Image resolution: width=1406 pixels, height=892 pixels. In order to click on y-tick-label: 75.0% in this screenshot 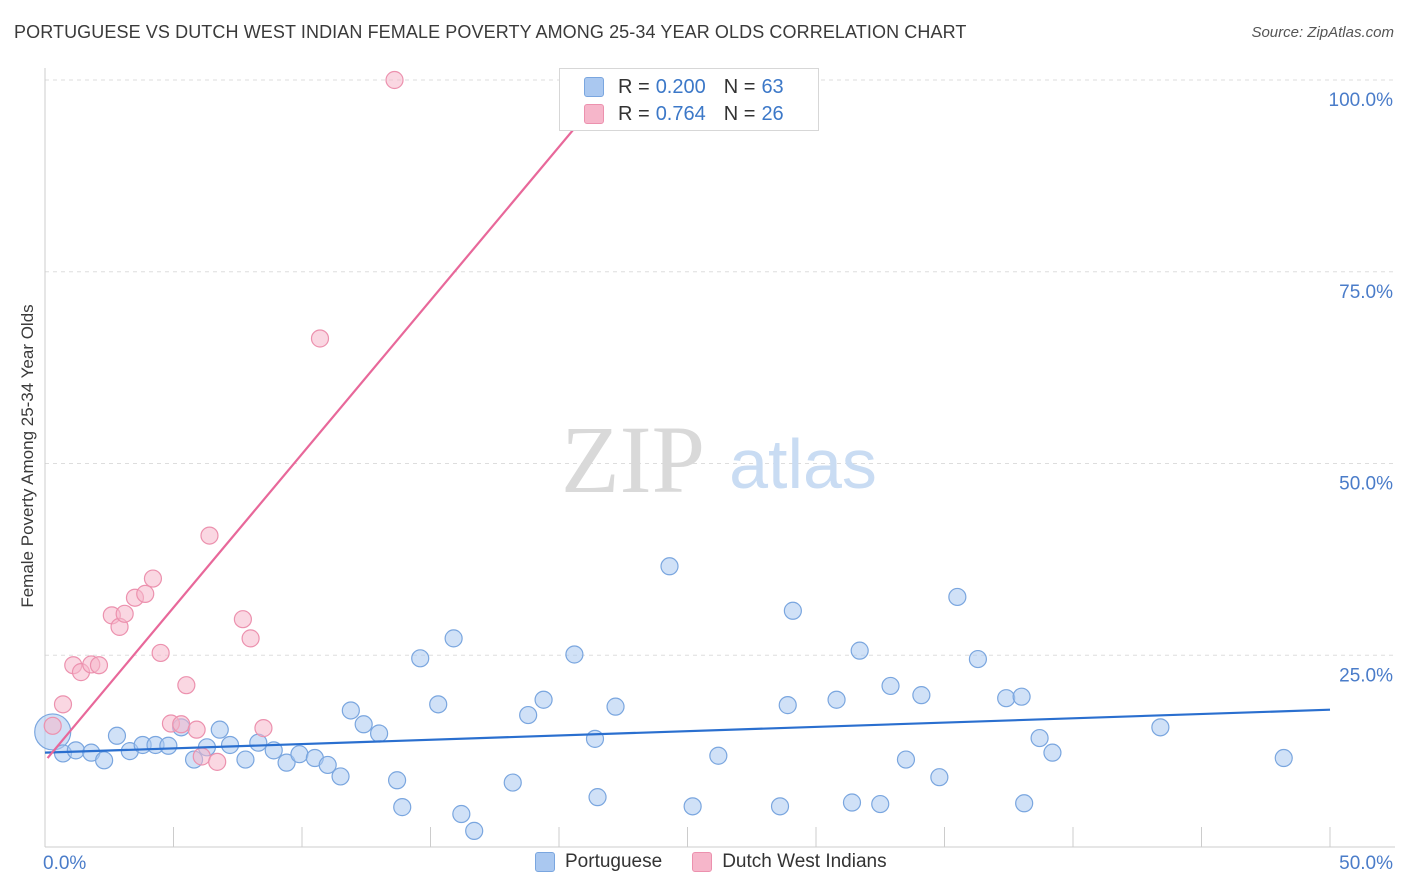, I will do `click(1366, 292)`.